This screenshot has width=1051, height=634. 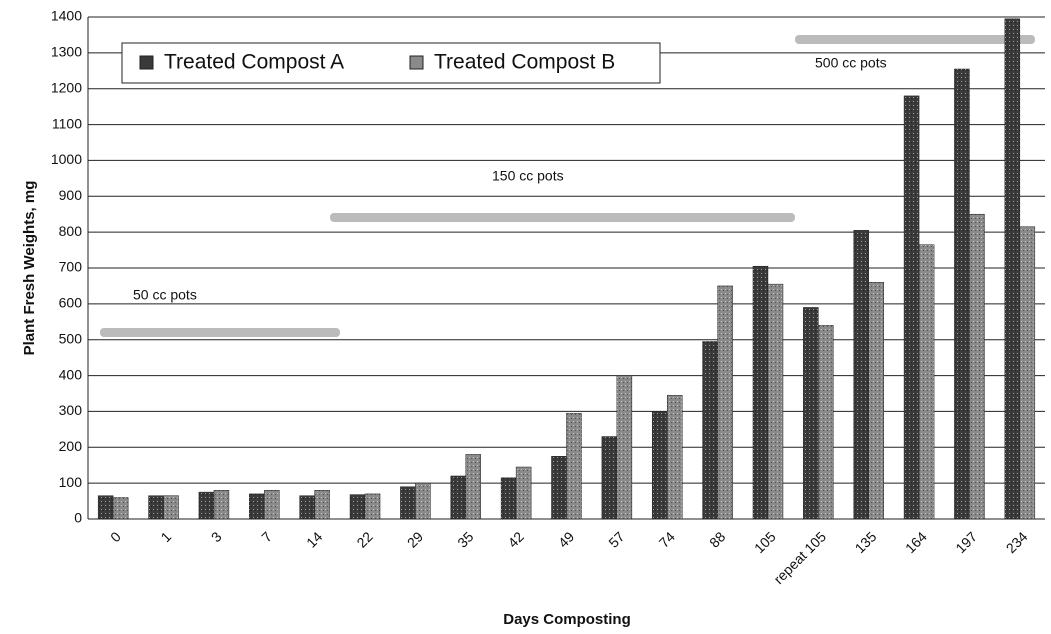 What do you see at coordinates (516, 539) in the screenshot?
I see `x-tick-label: 42` at bounding box center [516, 539].